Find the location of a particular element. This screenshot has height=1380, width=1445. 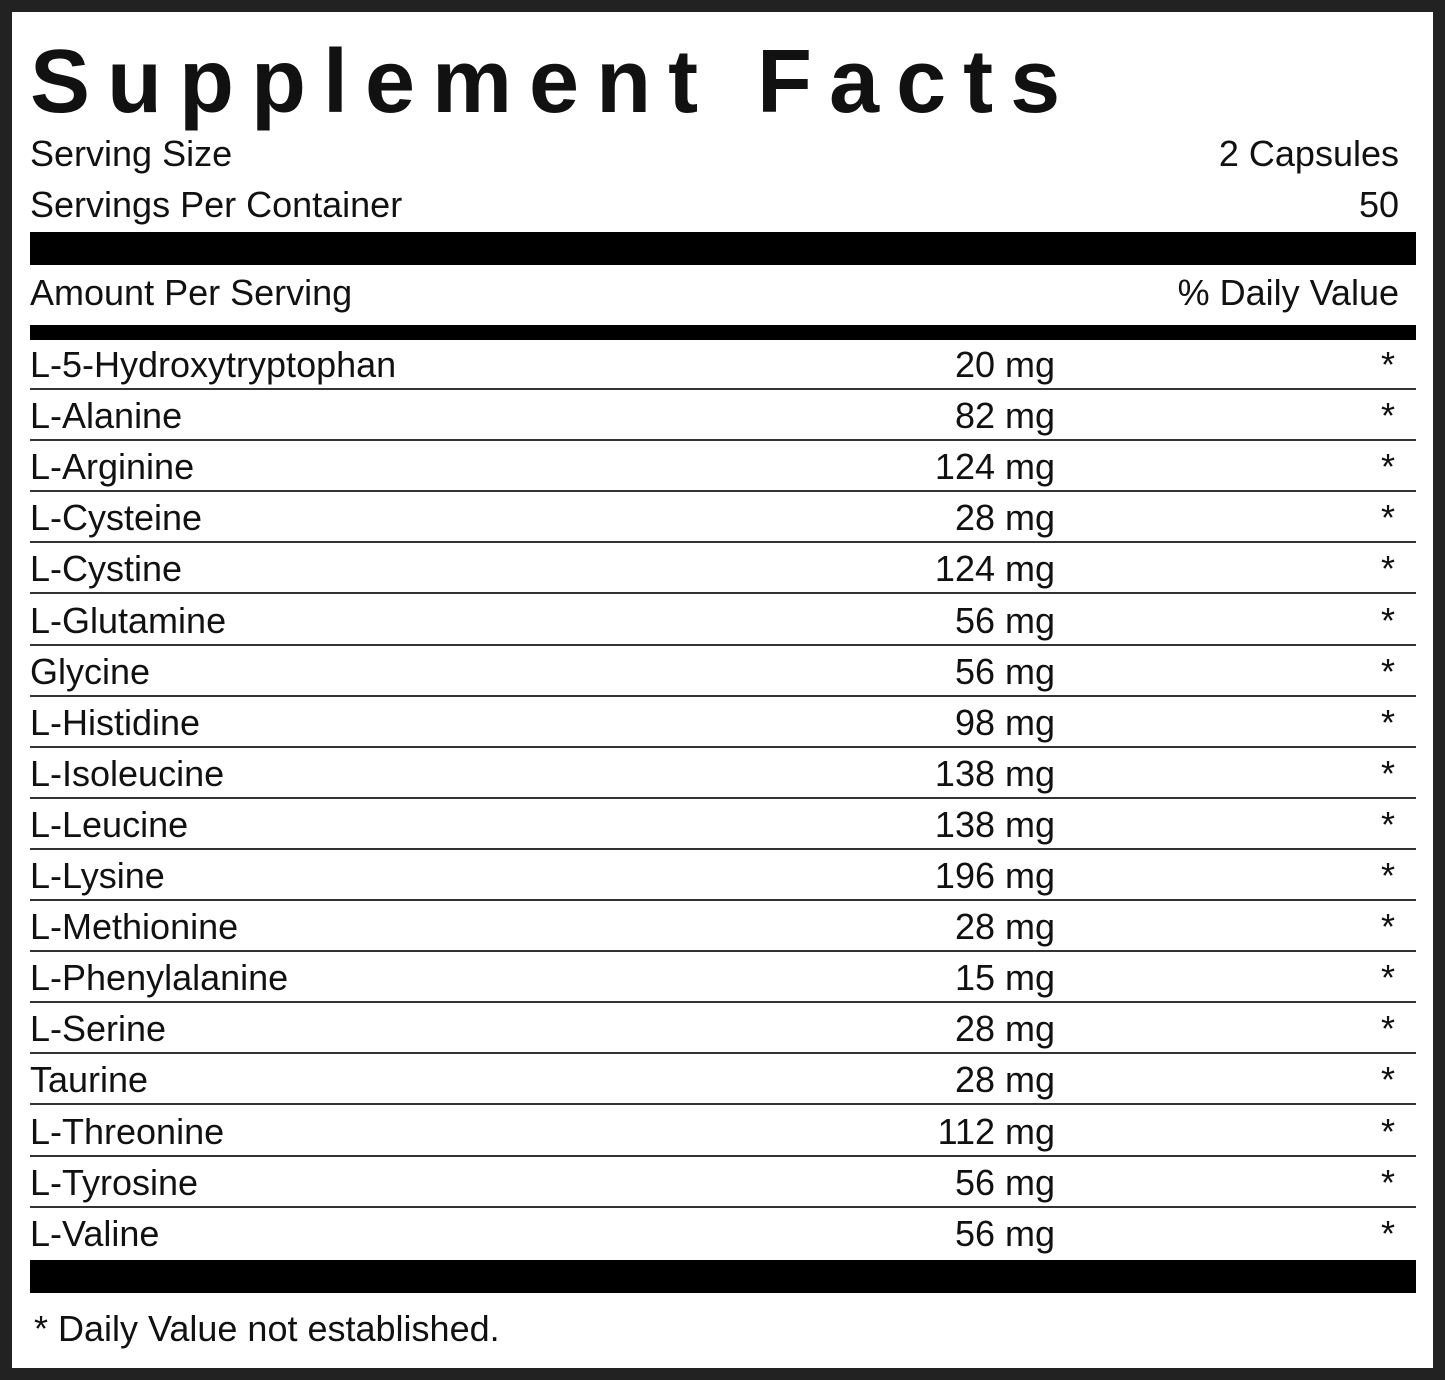

nutrient-name: L-Histidine is located at coordinates (115, 722).